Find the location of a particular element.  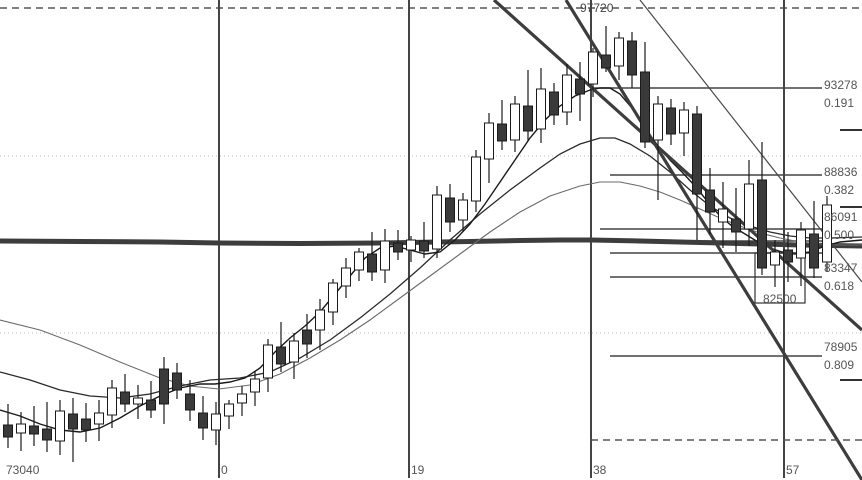

y-axis-min-label: 73040 is located at coordinates (23, 470).